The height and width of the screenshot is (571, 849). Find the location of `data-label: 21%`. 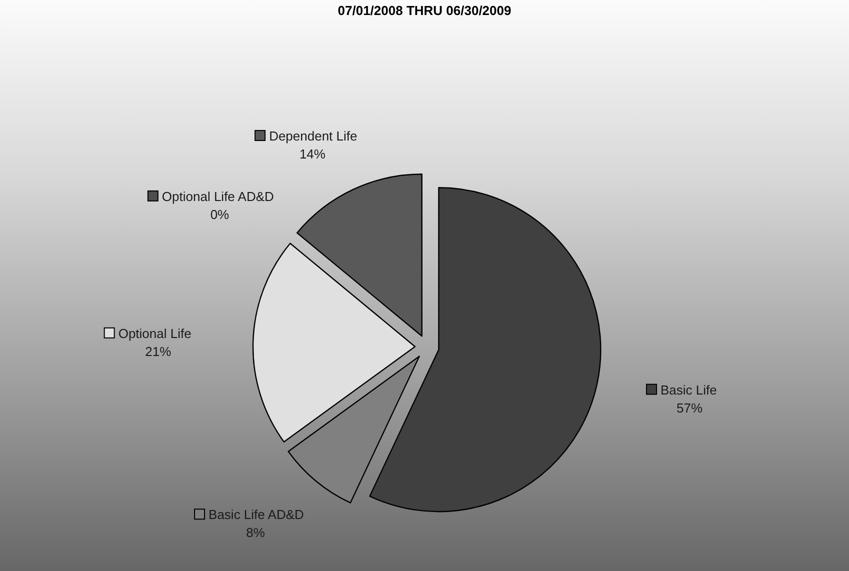

data-label: 21% is located at coordinates (158, 351).